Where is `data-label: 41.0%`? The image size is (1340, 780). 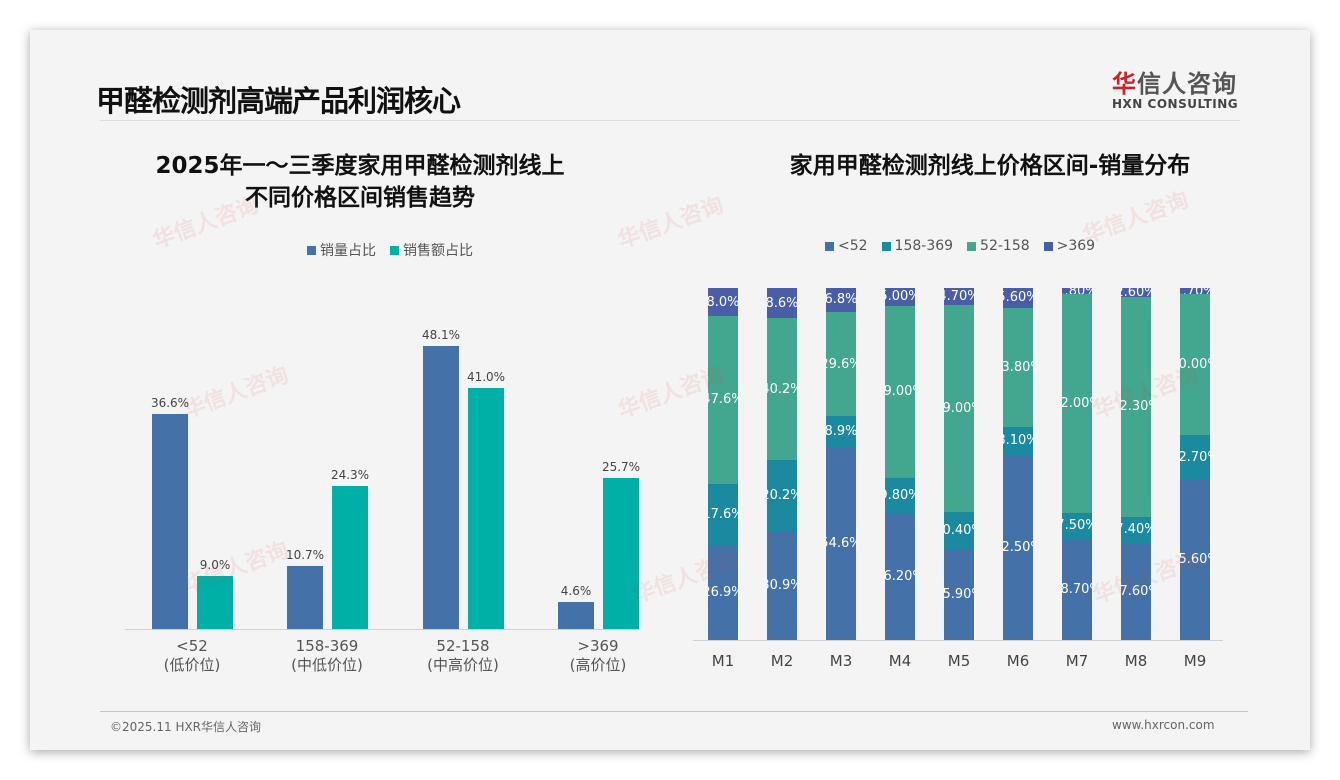
data-label: 41.0% is located at coordinates (486, 376).